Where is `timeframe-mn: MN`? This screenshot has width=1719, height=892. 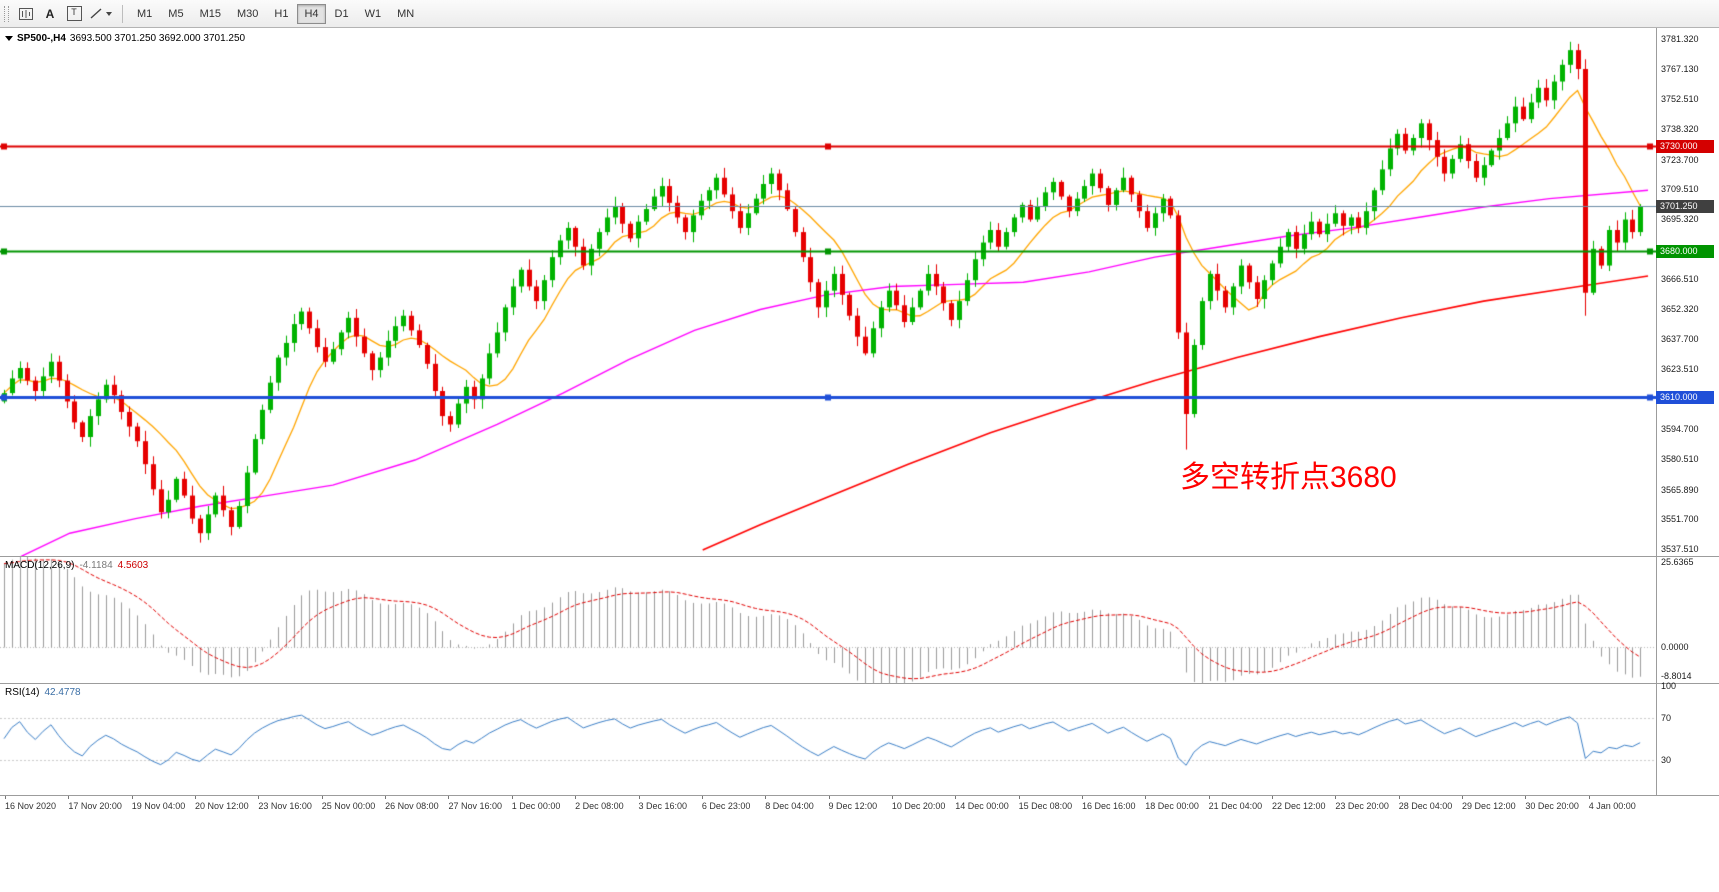
timeframe-mn: MN is located at coordinates (405, 14).